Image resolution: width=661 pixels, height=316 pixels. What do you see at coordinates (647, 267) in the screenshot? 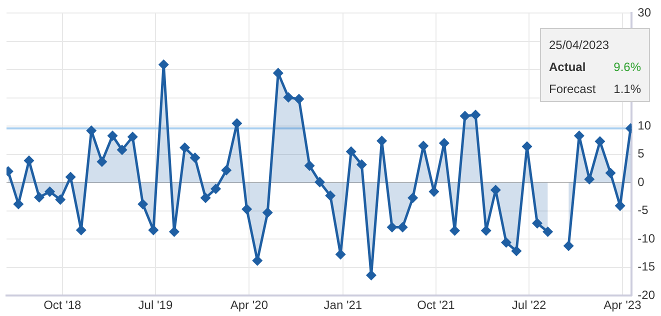
I see `y-tick-label: -15` at bounding box center [647, 267].